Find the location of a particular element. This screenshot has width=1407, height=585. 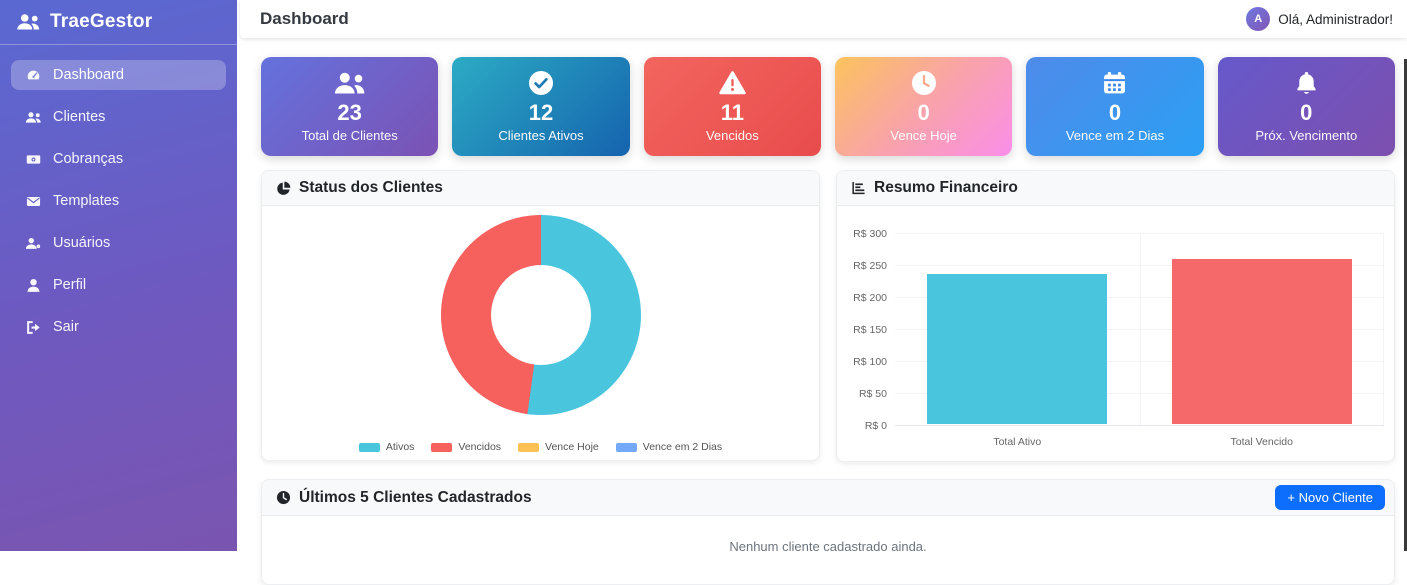

money-icon is located at coordinates (33, 159).